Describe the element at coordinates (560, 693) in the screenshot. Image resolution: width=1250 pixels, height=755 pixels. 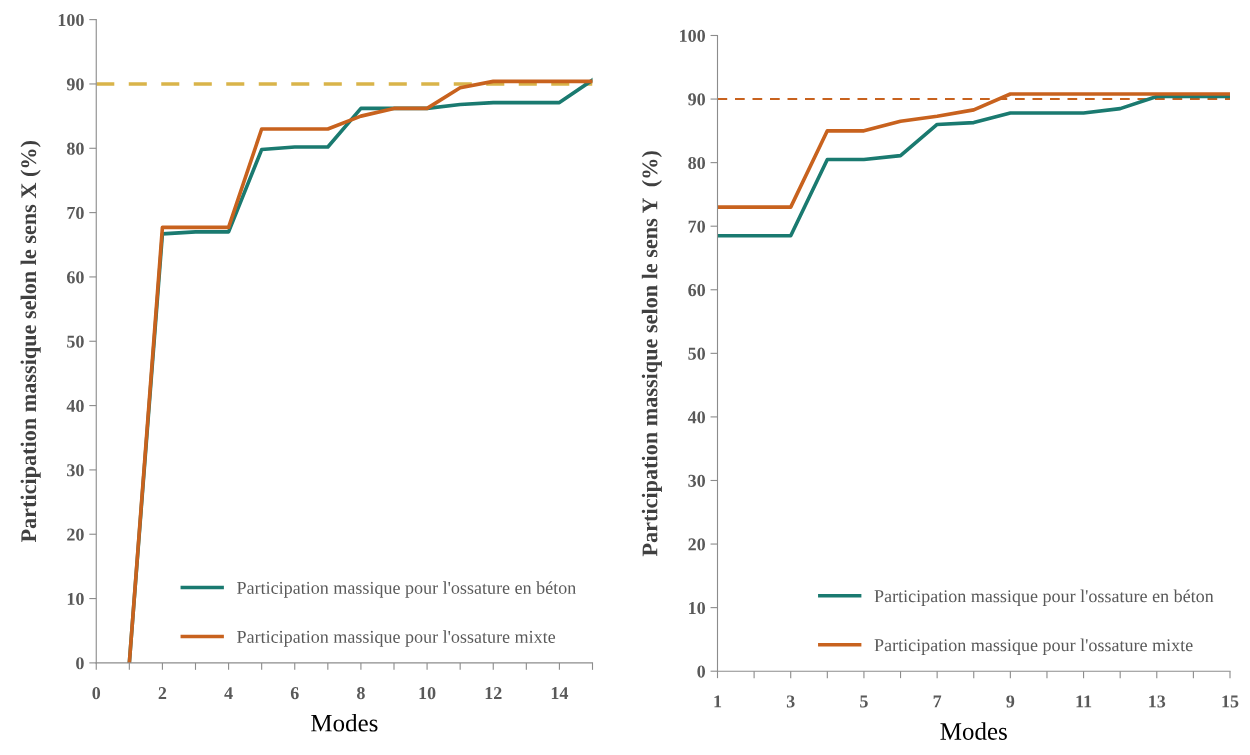
I see `x-tick-label: 14` at that location.